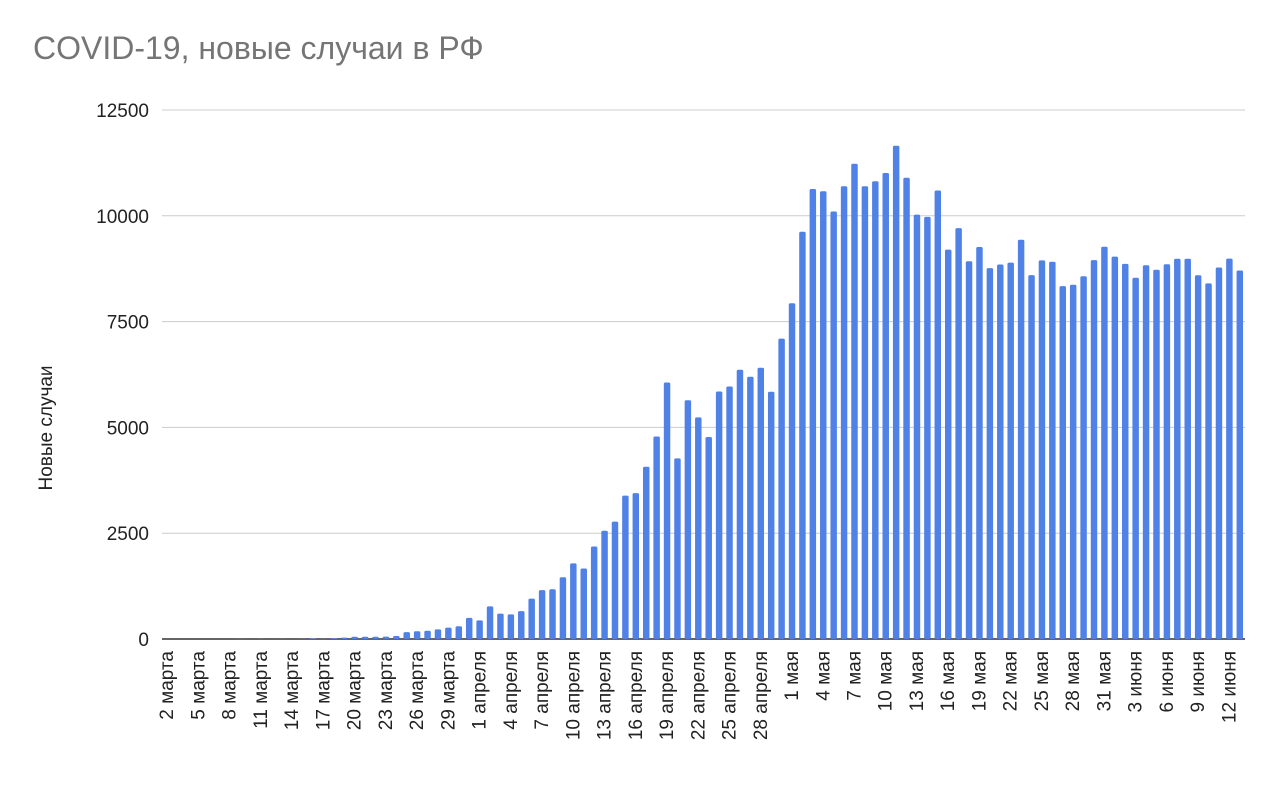  I want to click on y-tick-label: 2500, so click(128, 534).